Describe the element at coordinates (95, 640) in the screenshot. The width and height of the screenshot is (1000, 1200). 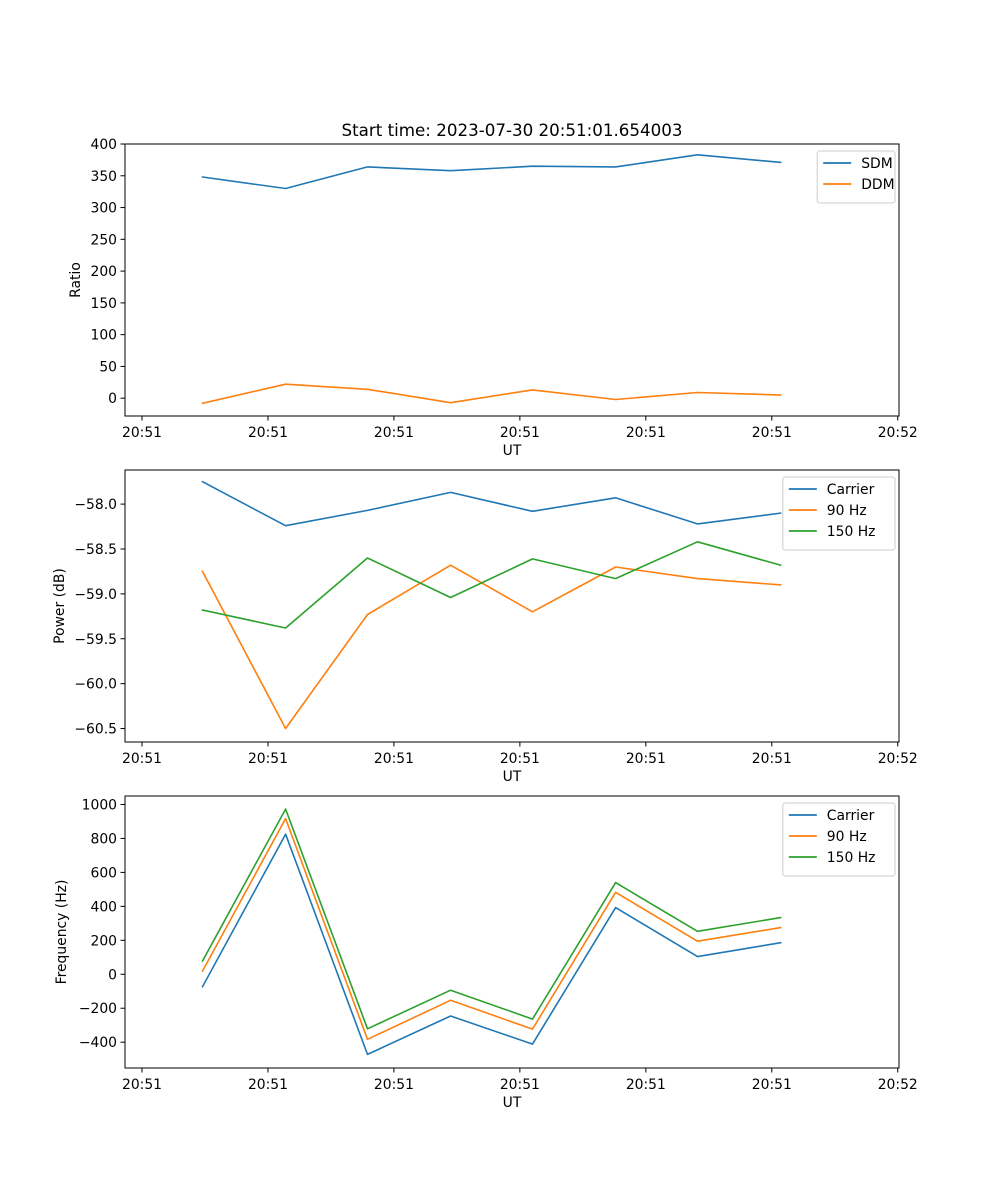
I see `y-tick-label: −59.5` at that location.